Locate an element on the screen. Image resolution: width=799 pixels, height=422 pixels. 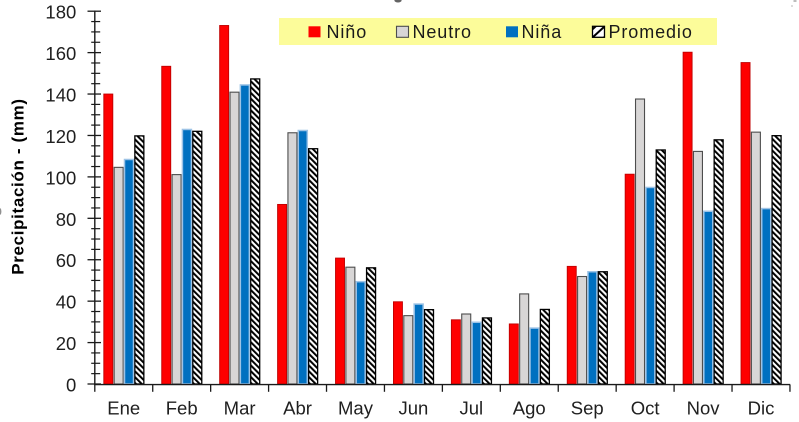
svg-text: Oct is located at coordinates (645, 407).